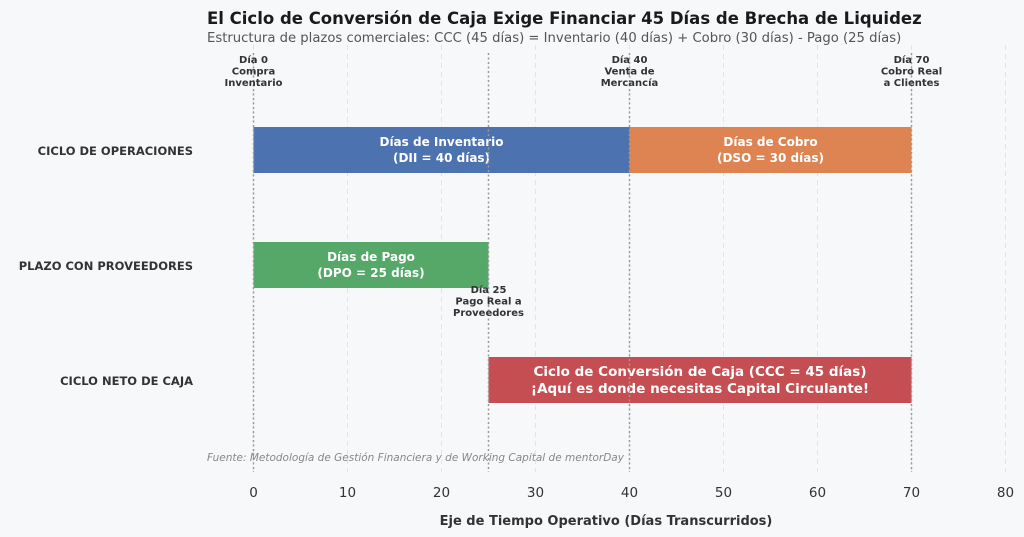 The width and height of the screenshot is (1024, 537). What do you see at coordinates (770, 158) in the screenshot?
I see `bar-label: (DSO = 30 días)` at bounding box center [770, 158].